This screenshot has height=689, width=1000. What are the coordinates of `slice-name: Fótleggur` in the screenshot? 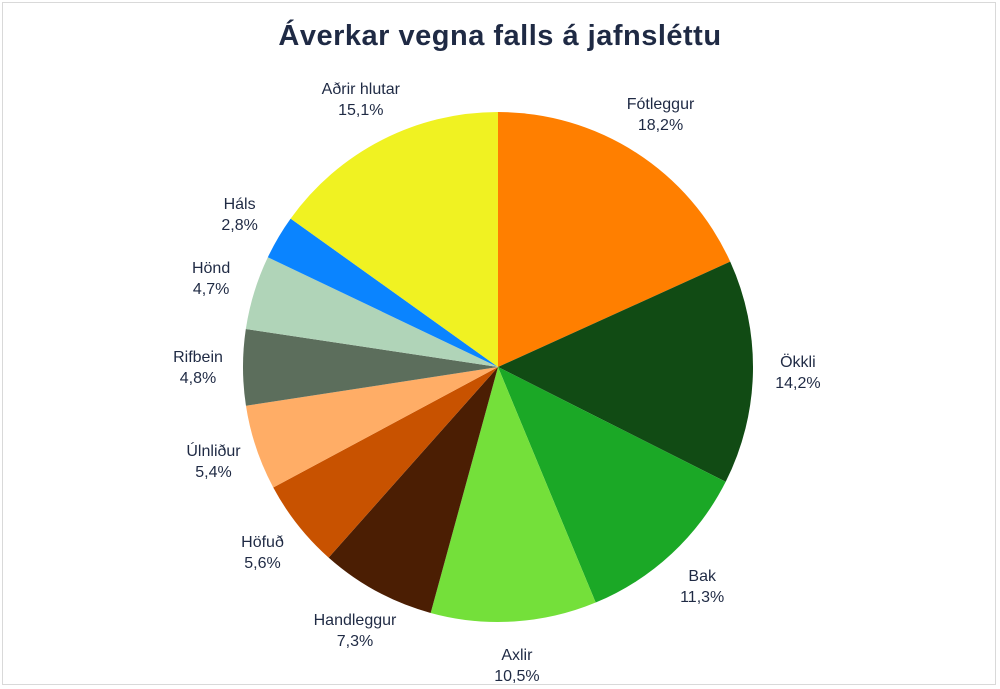 It's located at (660, 104).